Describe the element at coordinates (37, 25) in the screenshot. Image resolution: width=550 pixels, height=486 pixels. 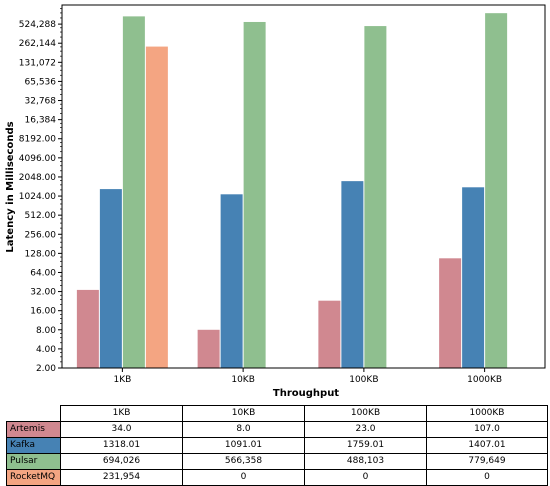
I see `y-tick-label: 524,288` at that location.